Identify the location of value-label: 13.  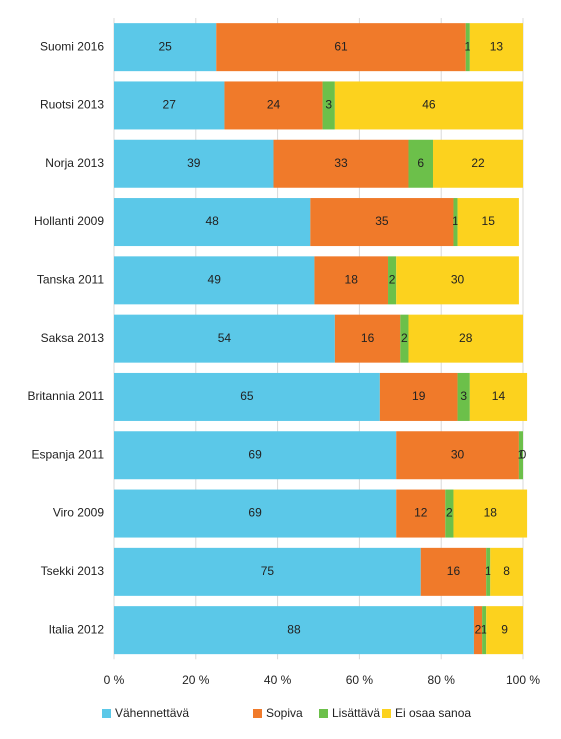
(497, 46).